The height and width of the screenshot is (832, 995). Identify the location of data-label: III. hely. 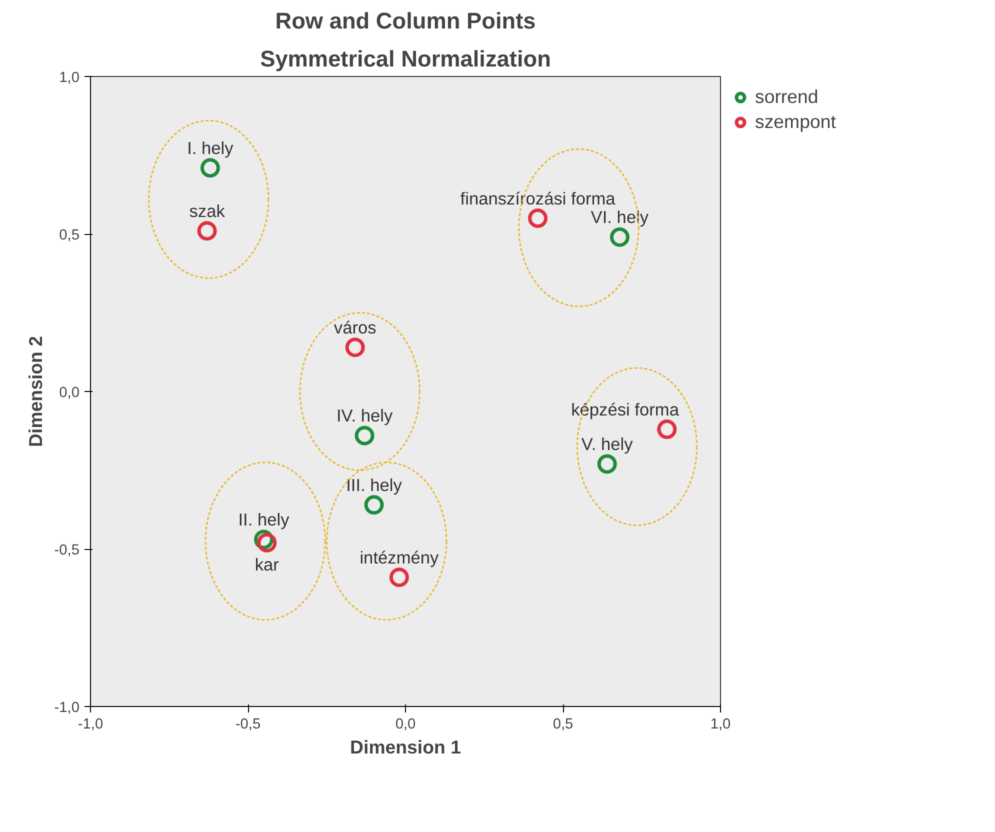
(374, 484).